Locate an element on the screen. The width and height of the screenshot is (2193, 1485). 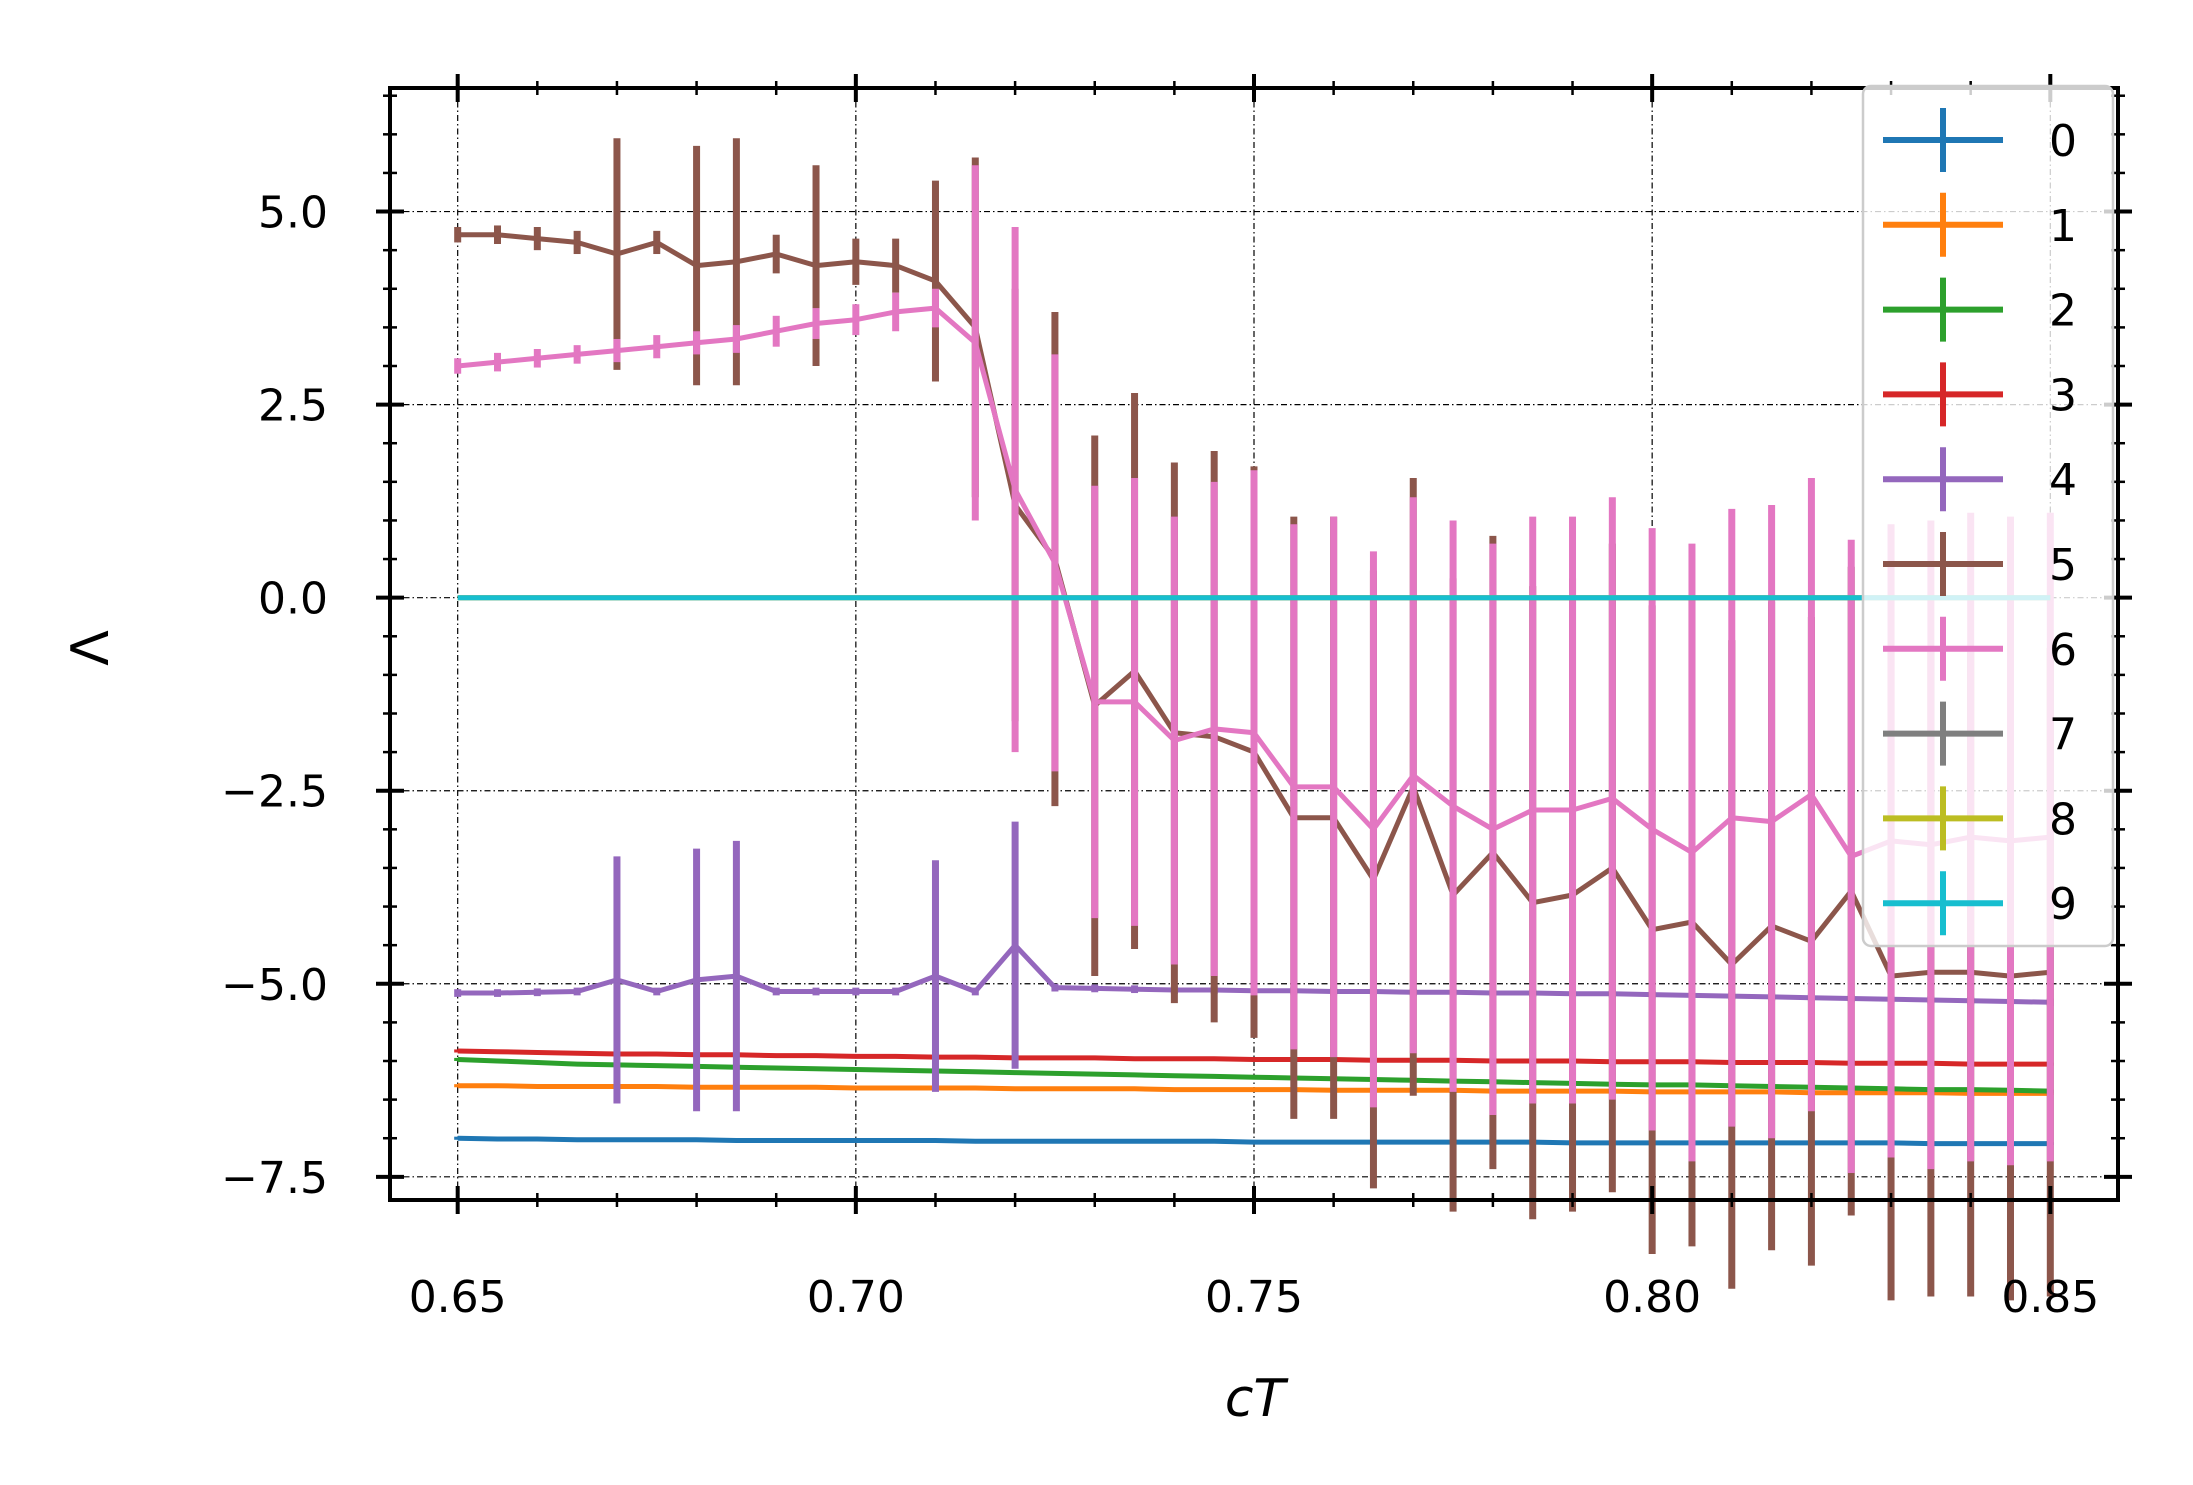
legend-item-0: 0 is located at coordinates (1980, 140).